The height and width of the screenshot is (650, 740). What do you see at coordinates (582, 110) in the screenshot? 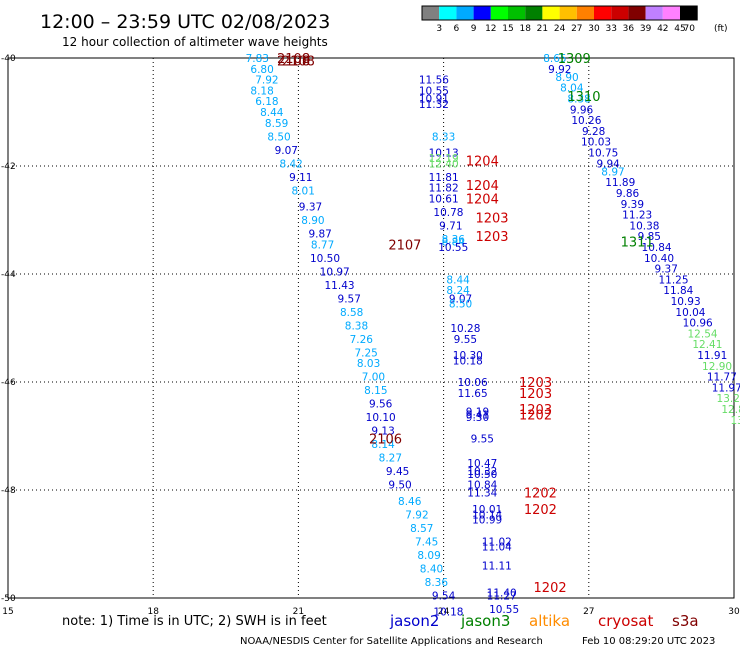
I see `wave-height-label: 9.96` at bounding box center [582, 110].